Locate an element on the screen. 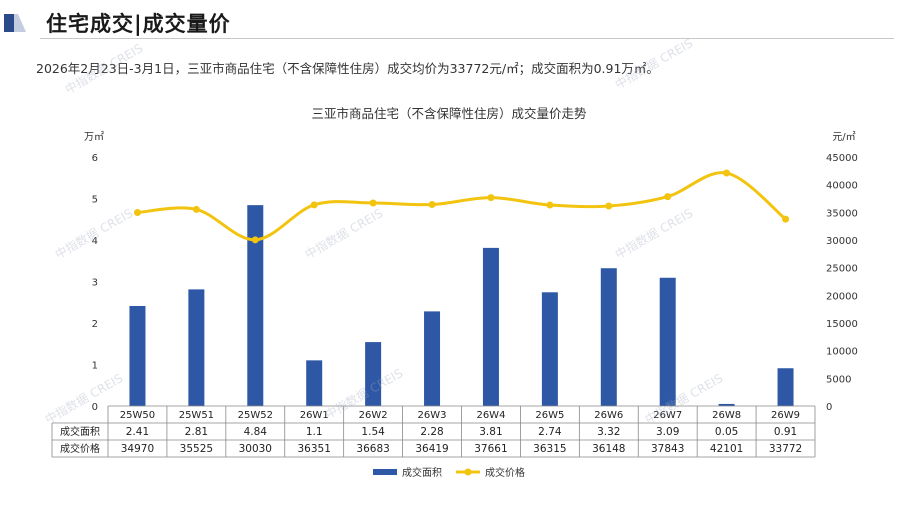 The width and height of the screenshot is (897, 505). bar-area-26W7 is located at coordinates (667, 341).